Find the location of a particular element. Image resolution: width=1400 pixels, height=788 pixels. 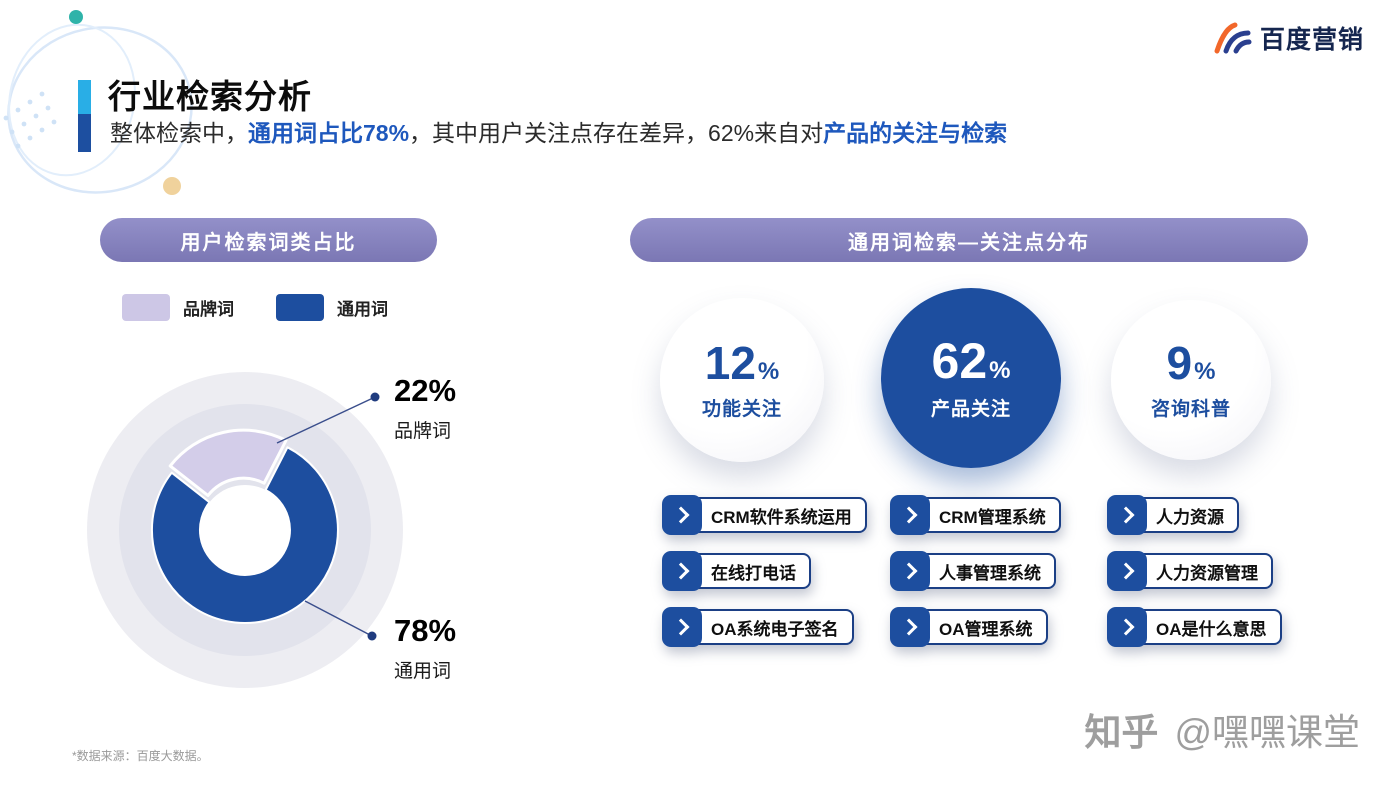

query-tag: OA是什么意思 is located at coordinates (1194, 627).